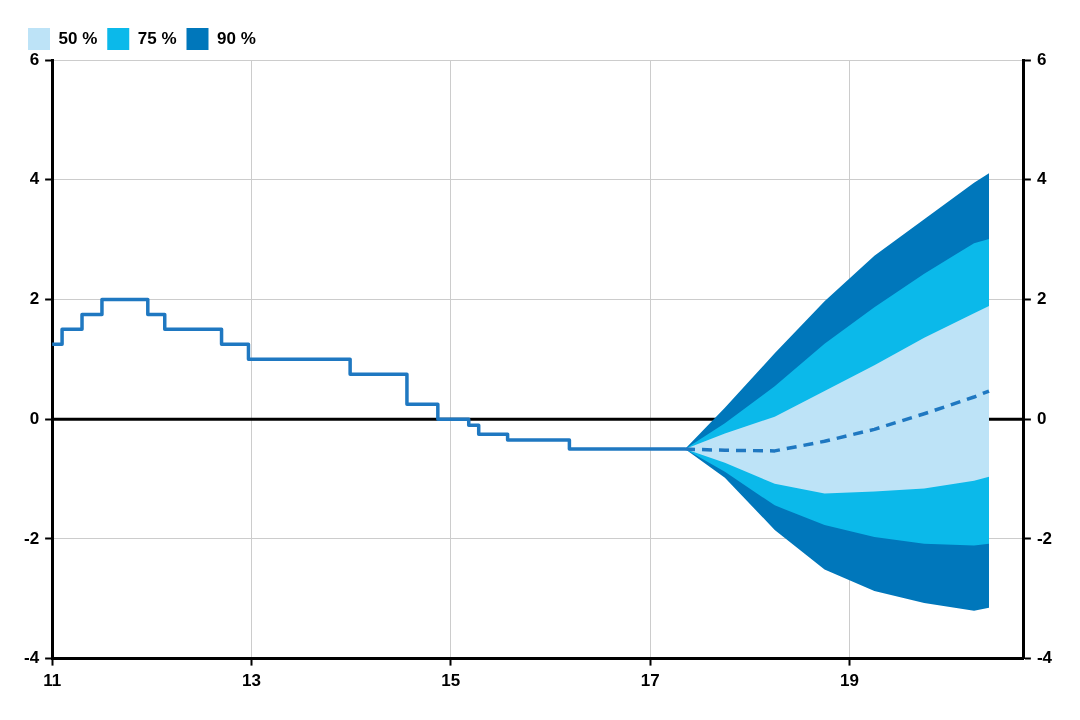 Image resolution: width=1080 pixels, height=720 pixels. I want to click on y2-tick-label: 2, so click(1041, 299).